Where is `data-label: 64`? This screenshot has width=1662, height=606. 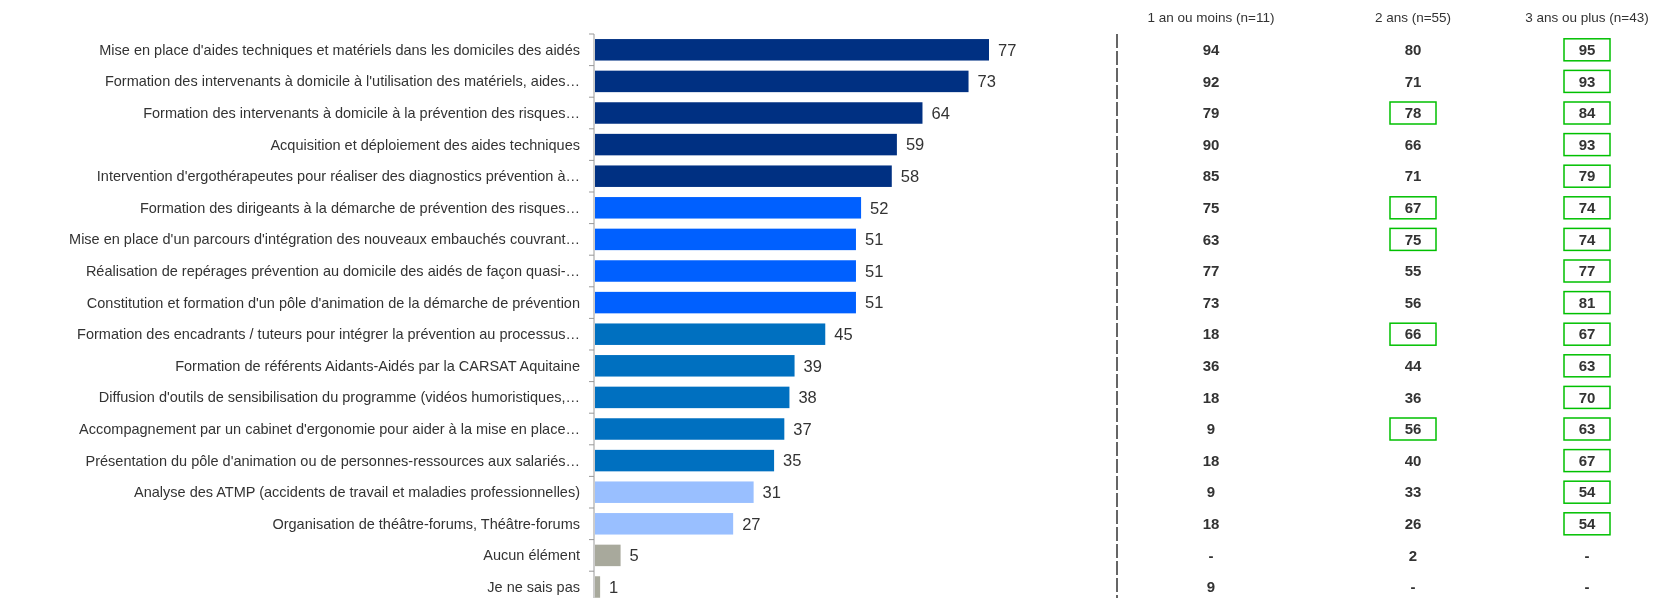 data-label: 64 is located at coordinates (940, 112).